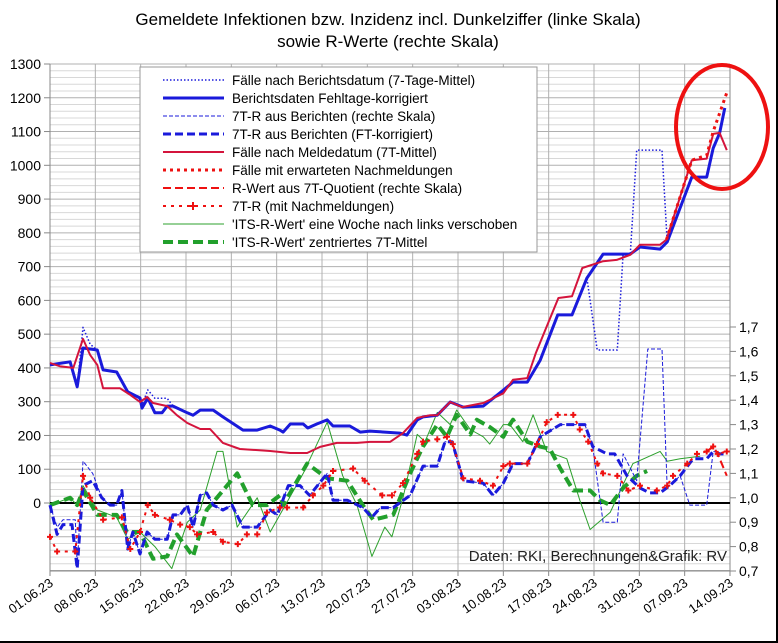 The width and height of the screenshot is (778, 643). I want to click on y-left-tick-label: 600, so click(30, 300).